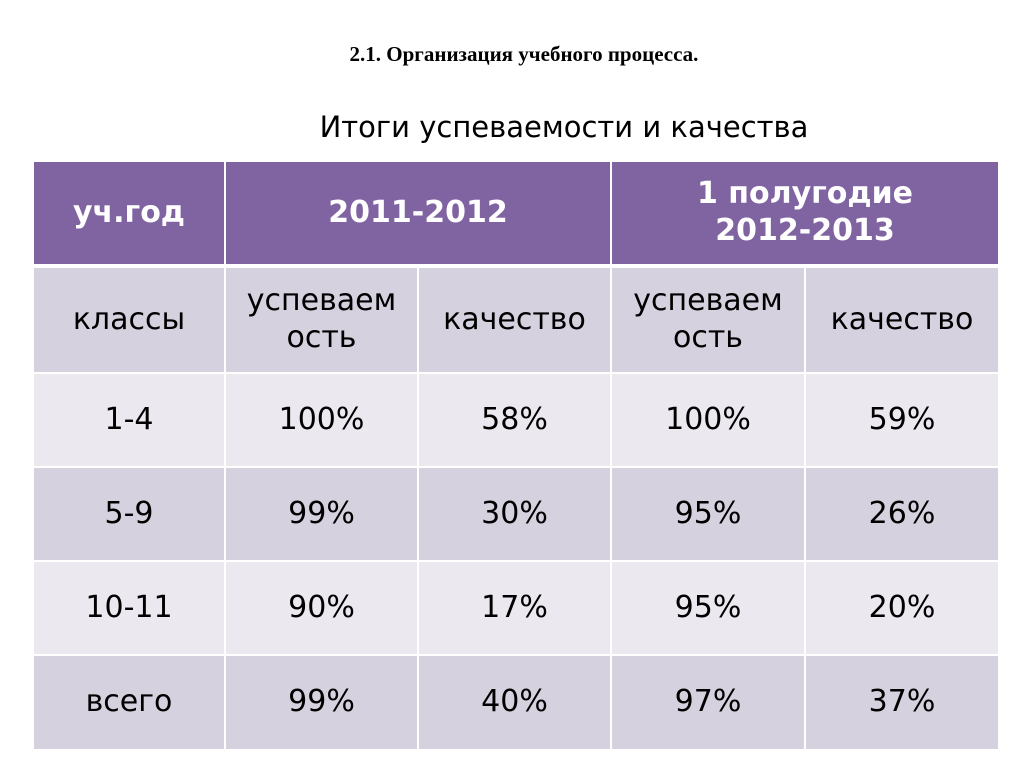 The image size is (1024, 768). What do you see at coordinates (515, 321) in the screenshot?
I see `subheader-p1-quality: качество` at bounding box center [515, 321].